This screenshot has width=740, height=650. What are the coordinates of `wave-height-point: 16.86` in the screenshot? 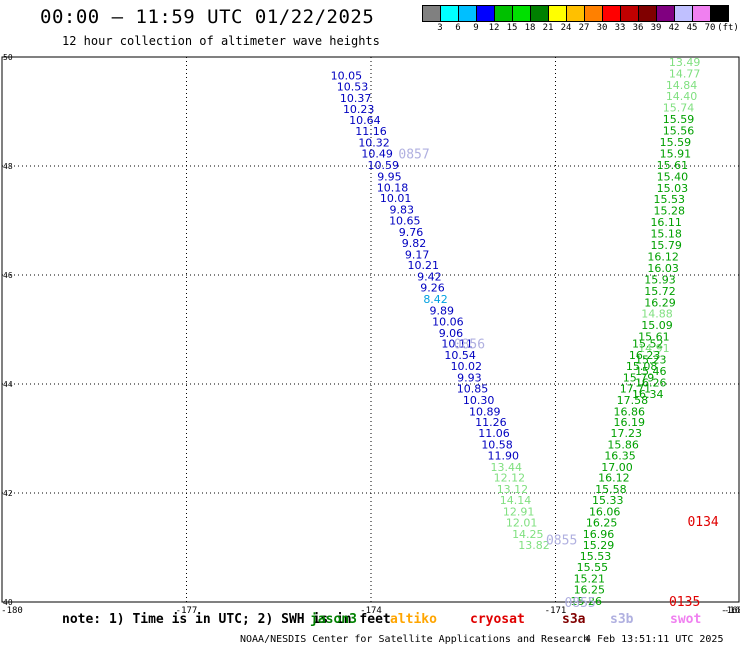 It's located at (630, 411).